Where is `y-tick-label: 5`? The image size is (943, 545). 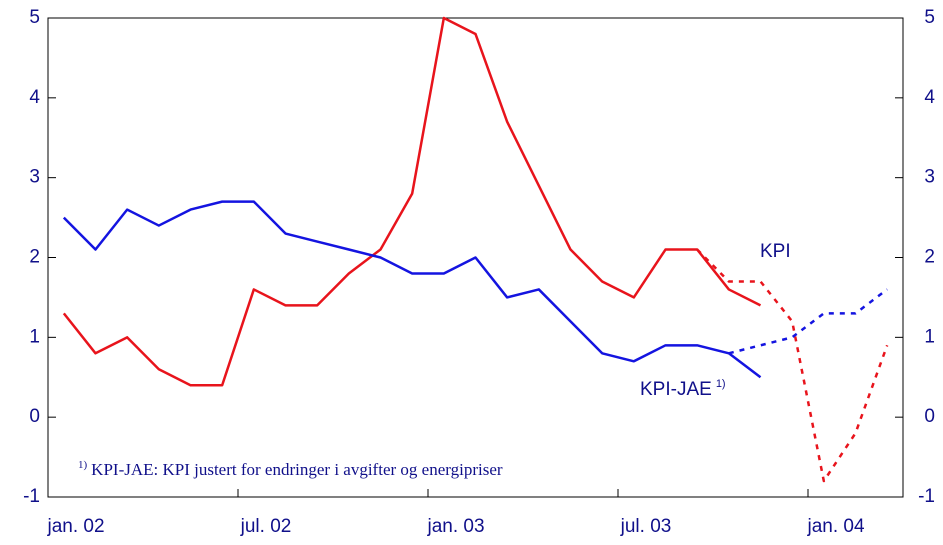 y-tick-label: 5 is located at coordinates (34, 17).